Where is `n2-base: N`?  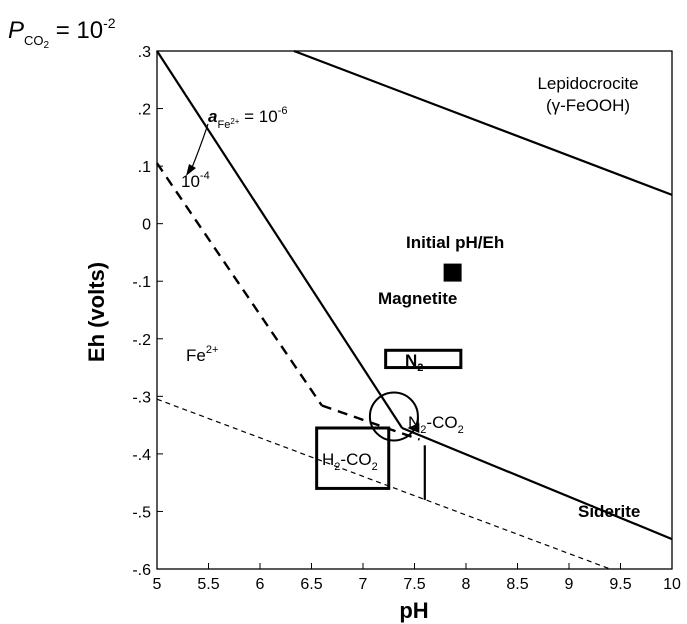
n2-base: N is located at coordinates (411, 360).